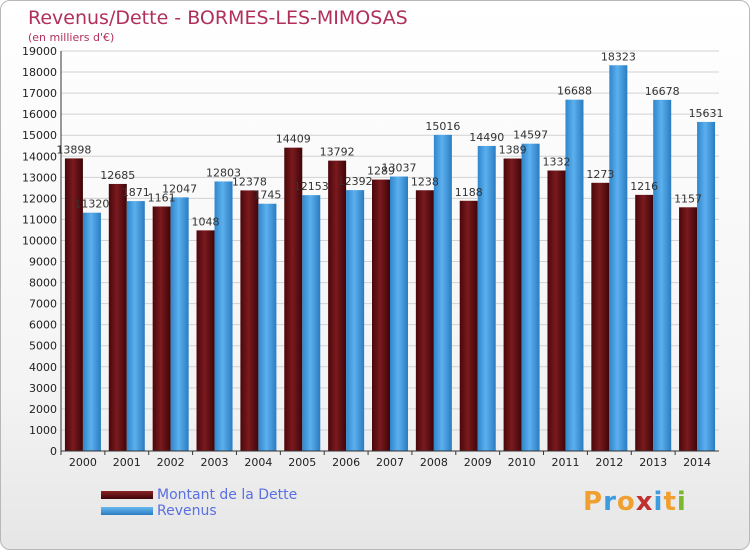 Image resolution: width=750 pixels, height=550 pixels. Describe the element at coordinates (43, 262) in the screenshot. I see `y-tick-label: 9000` at that location.